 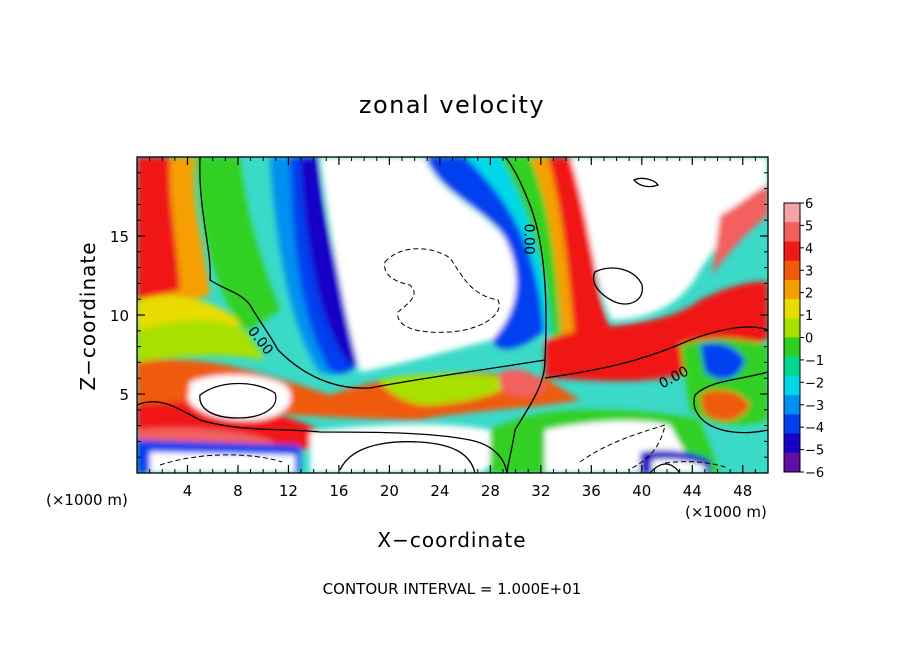 What do you see at coordinates (439, 491) in the screenshot?
I see `x-tick-label: 24` at bounding box center [439, 491].